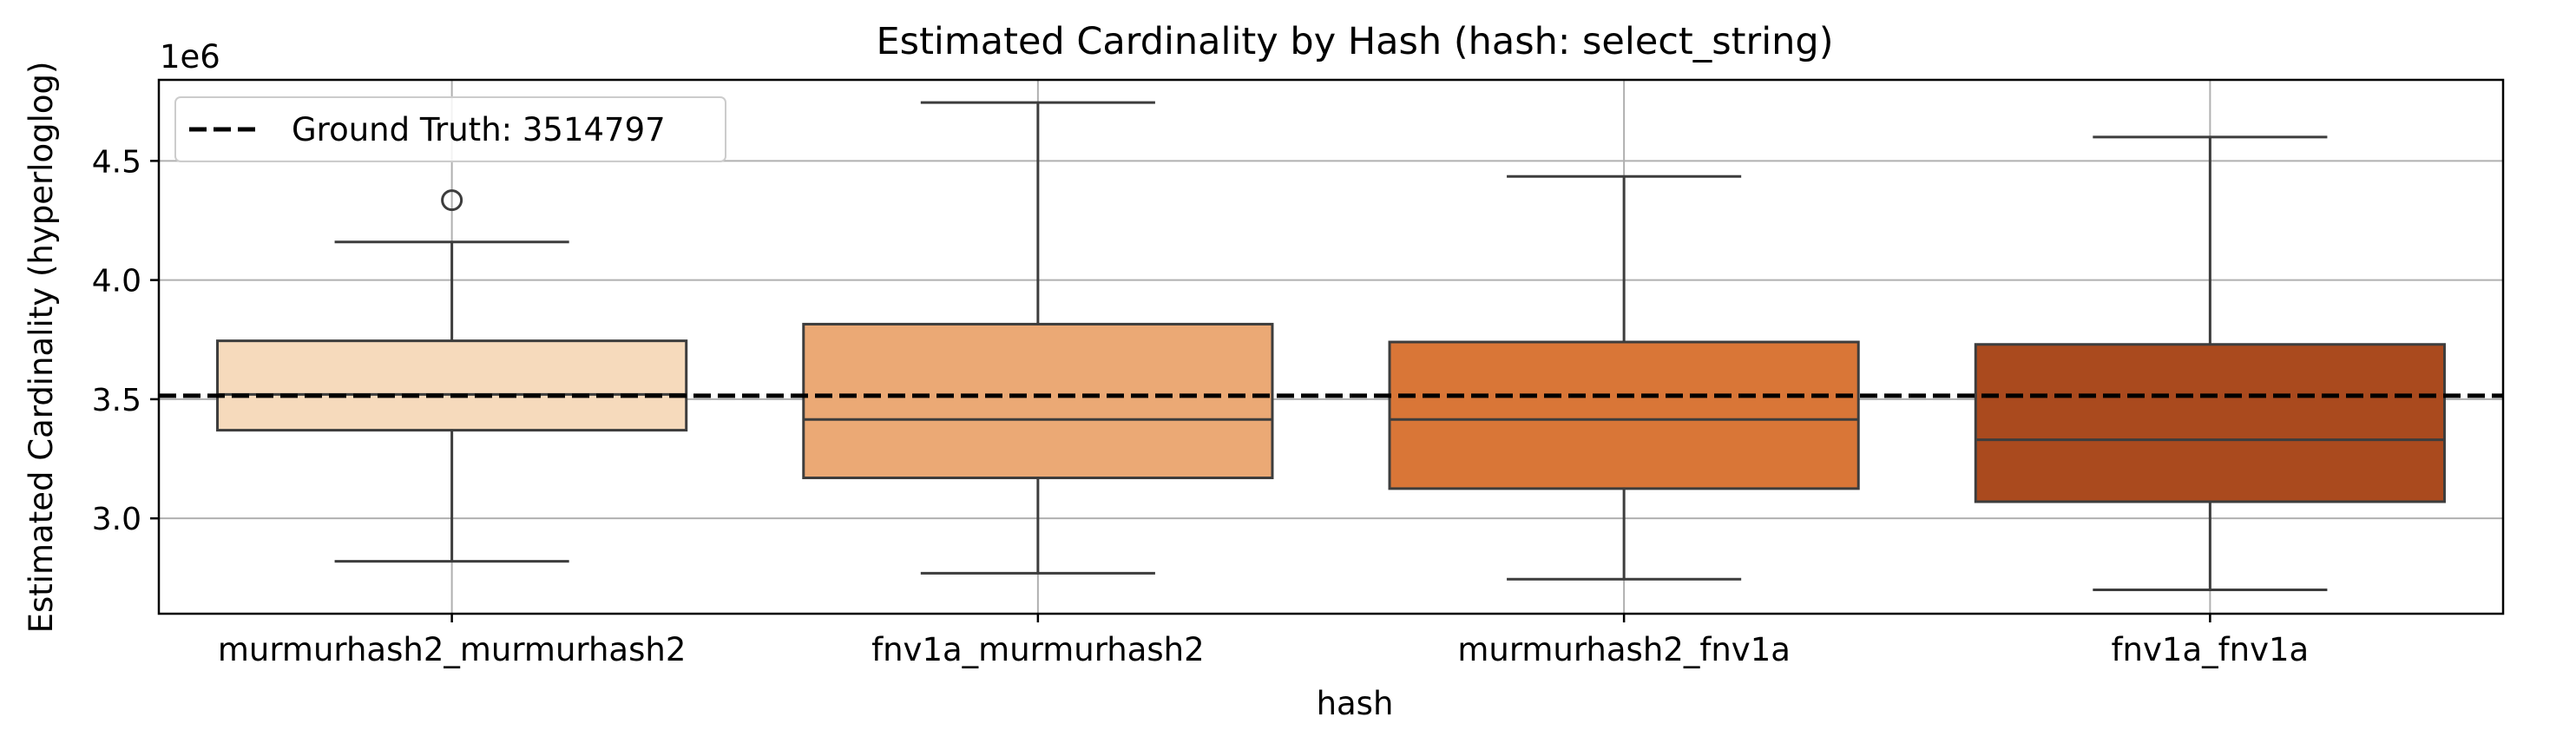  Describe the element at coordinates (452, 200) in the screenshot. I see `outlier-point` at that location.